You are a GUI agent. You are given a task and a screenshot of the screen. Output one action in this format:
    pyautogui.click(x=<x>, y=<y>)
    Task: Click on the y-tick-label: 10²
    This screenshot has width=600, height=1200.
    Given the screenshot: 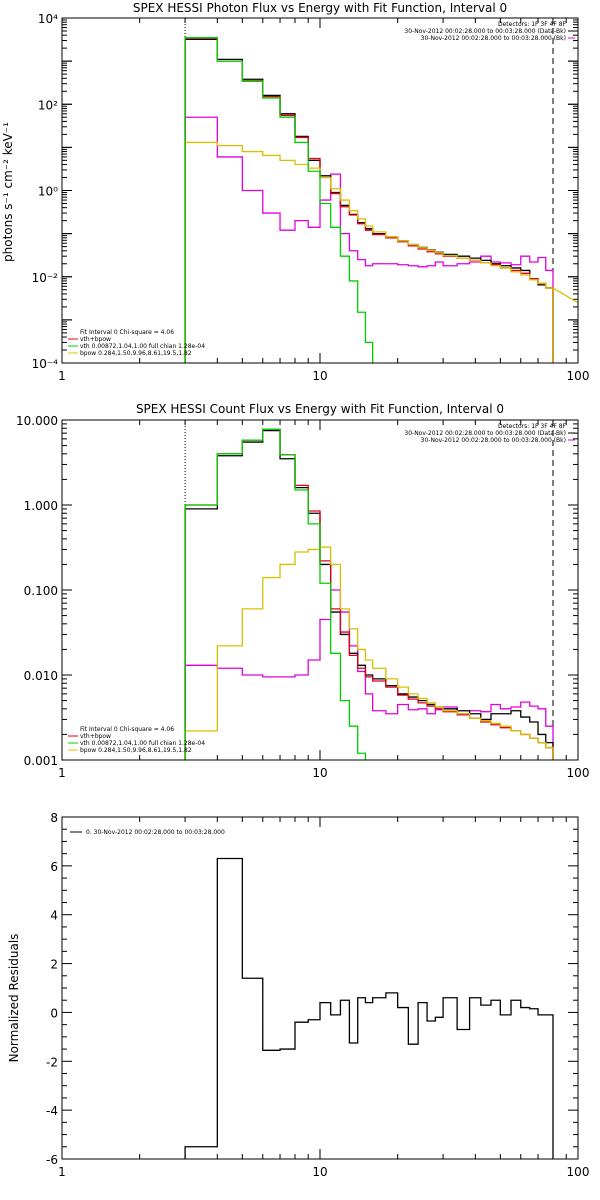 What is the action you would take?
    pyautogui.click(x=48, y=105)
    